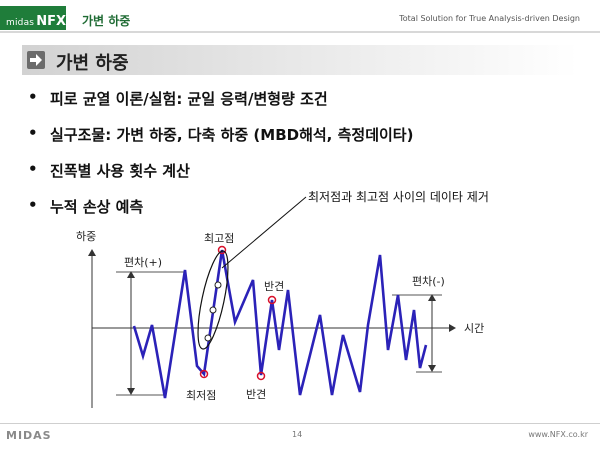  I want to click on reversal-bottom-label: 반견, so click(256, 394).